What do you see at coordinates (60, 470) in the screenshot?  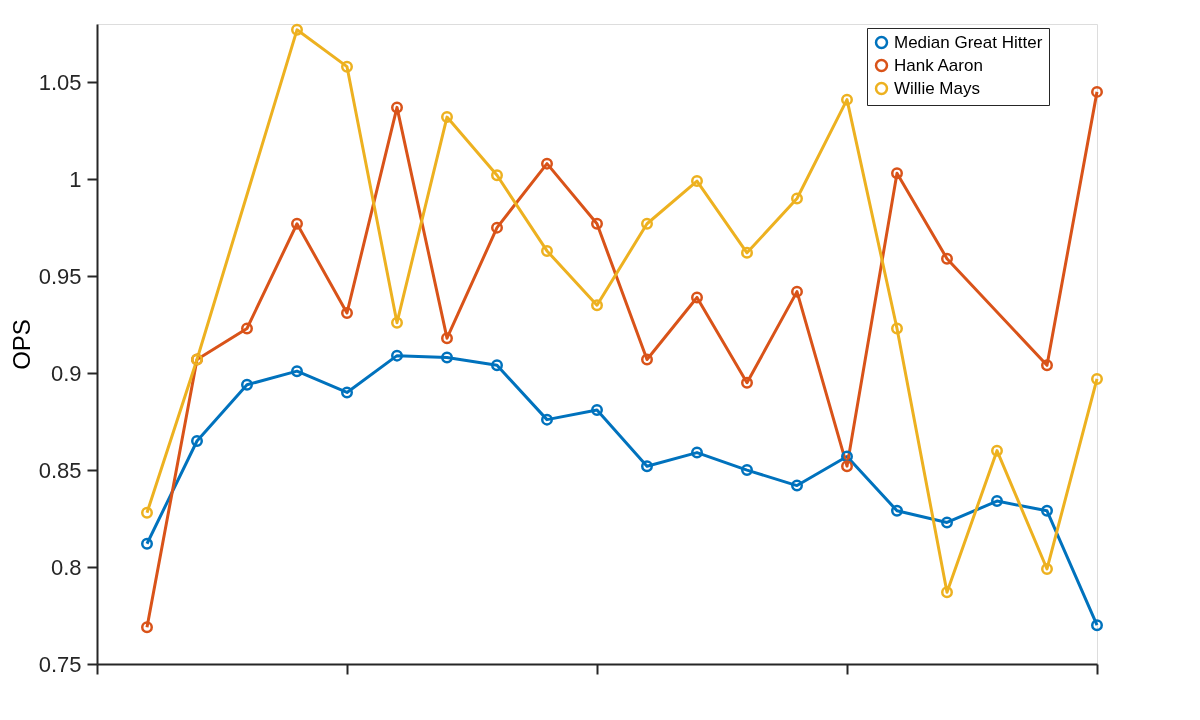 I see `y-tick-label: 0.85` at bounding box center [60, 470].